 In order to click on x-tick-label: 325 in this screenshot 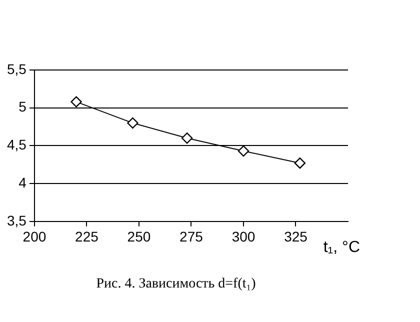, I will do `click(296, 236)`.